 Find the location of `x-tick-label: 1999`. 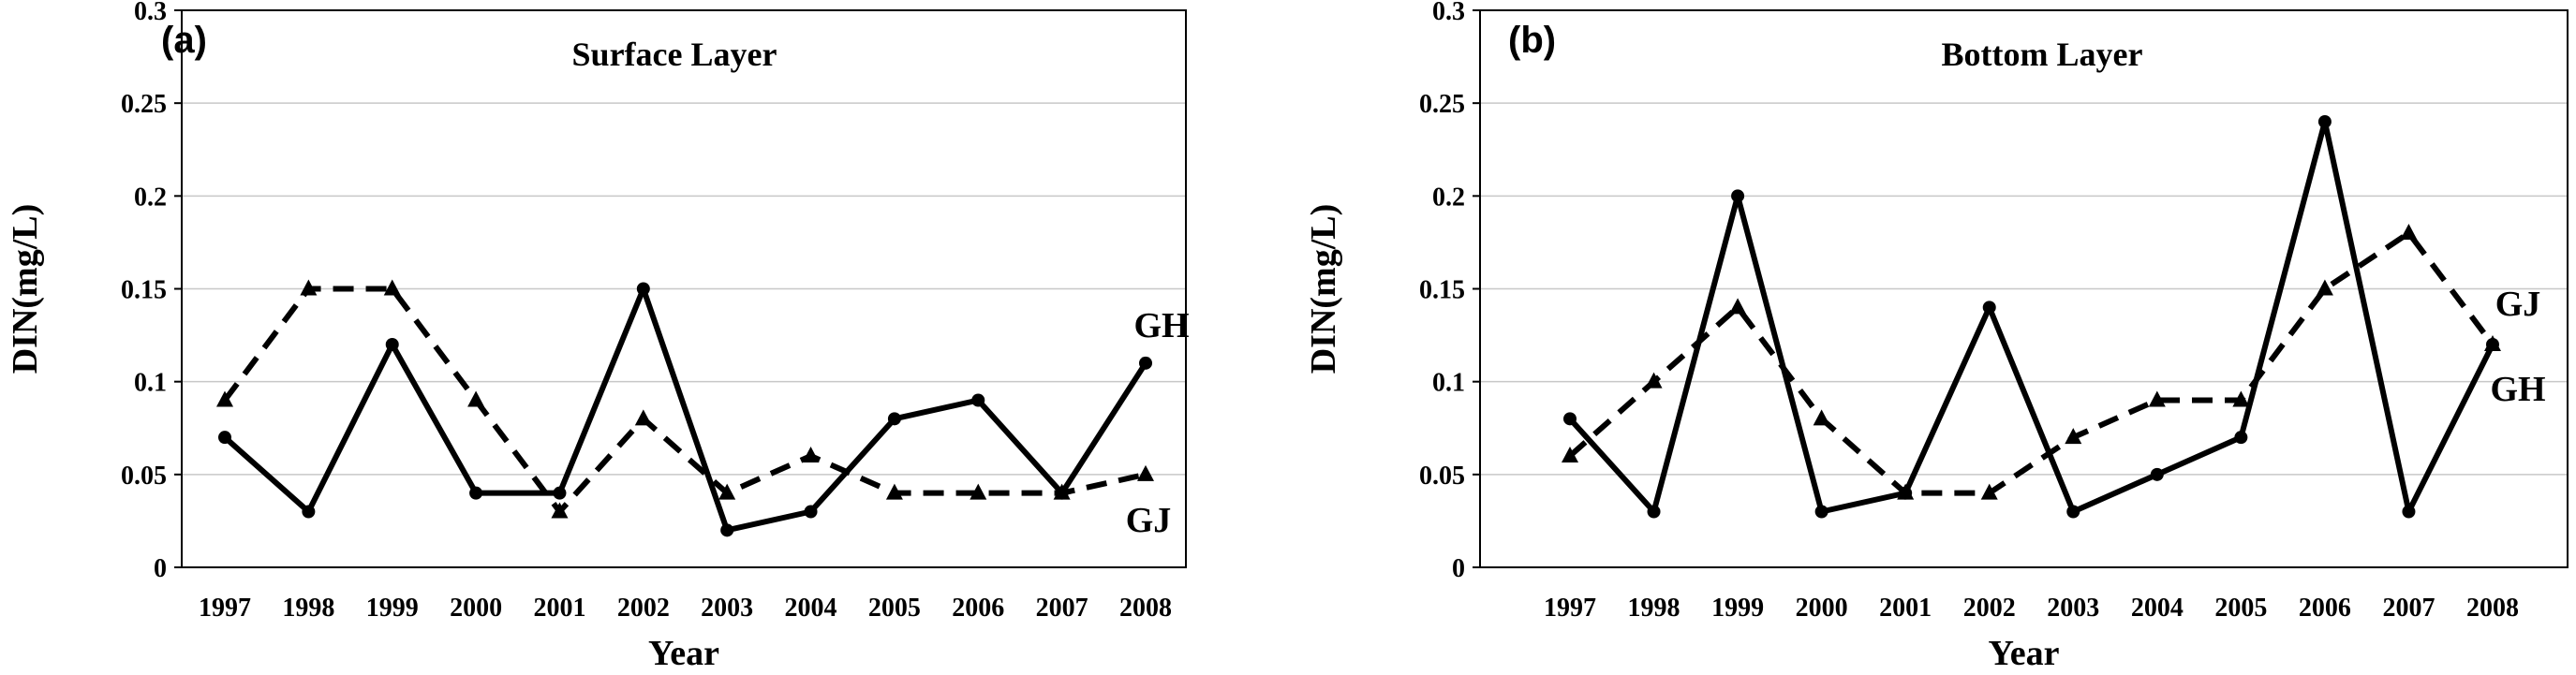

x-tick-label: 1999 is located at coordinates (1738, 608).